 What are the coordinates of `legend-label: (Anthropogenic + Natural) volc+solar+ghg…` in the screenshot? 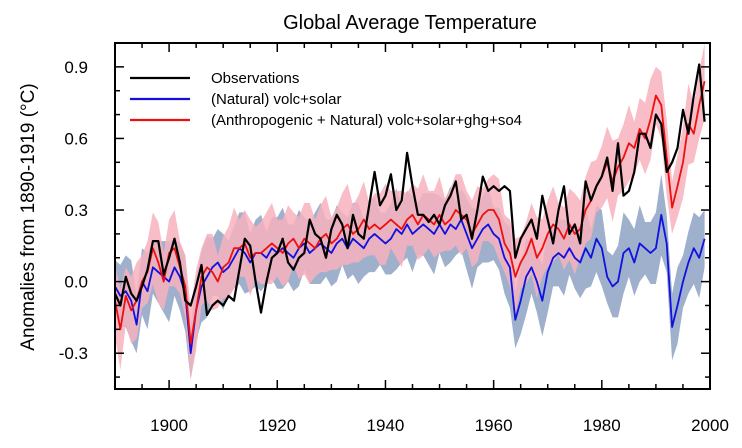 It's located at (366, 120).